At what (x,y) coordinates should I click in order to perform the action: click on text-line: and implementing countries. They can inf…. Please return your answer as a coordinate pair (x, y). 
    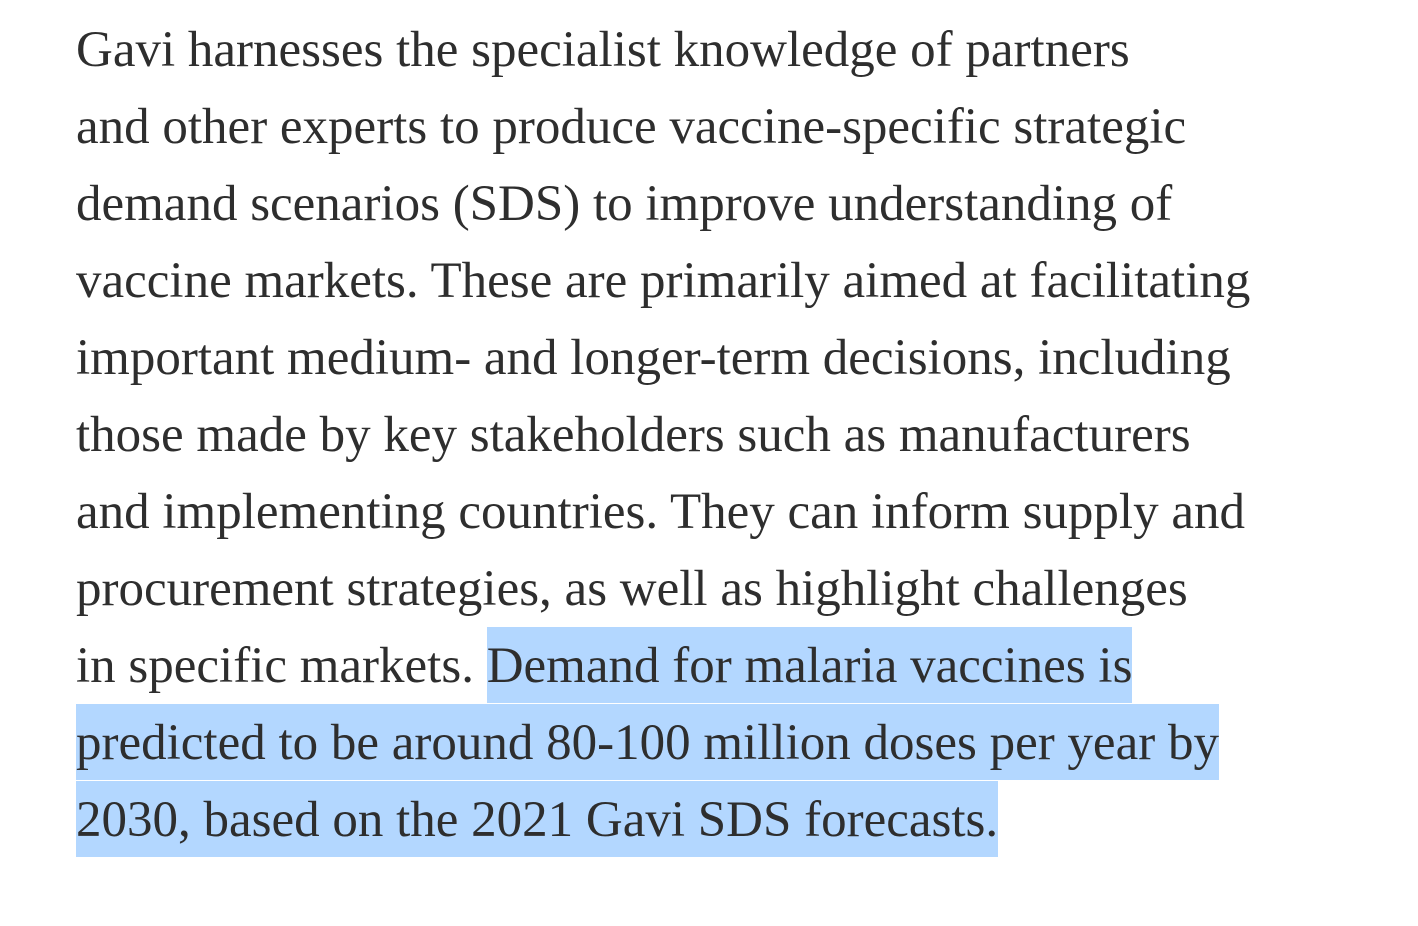
    Looking at the image, I should click on (663, 512).